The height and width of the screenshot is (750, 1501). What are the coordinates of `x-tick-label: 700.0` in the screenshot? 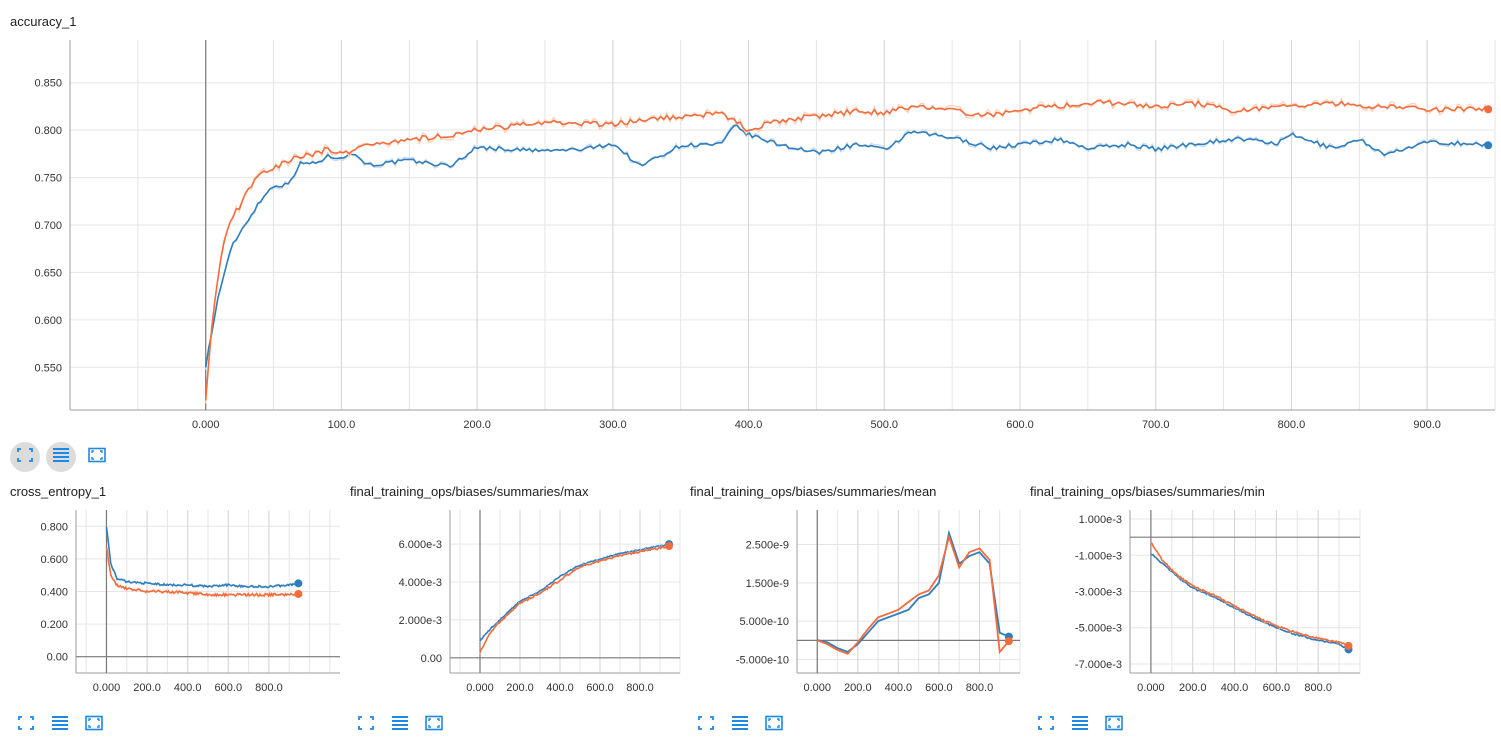 It's located at (1156, 425).